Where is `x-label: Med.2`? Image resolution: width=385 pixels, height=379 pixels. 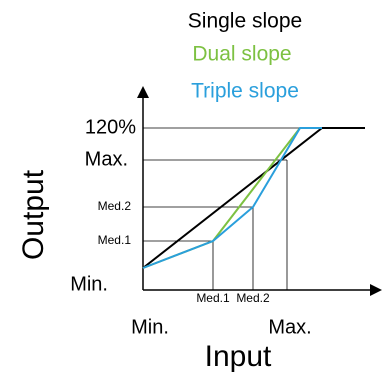 x-label: Med.2 is located at coordinates (253, 298).